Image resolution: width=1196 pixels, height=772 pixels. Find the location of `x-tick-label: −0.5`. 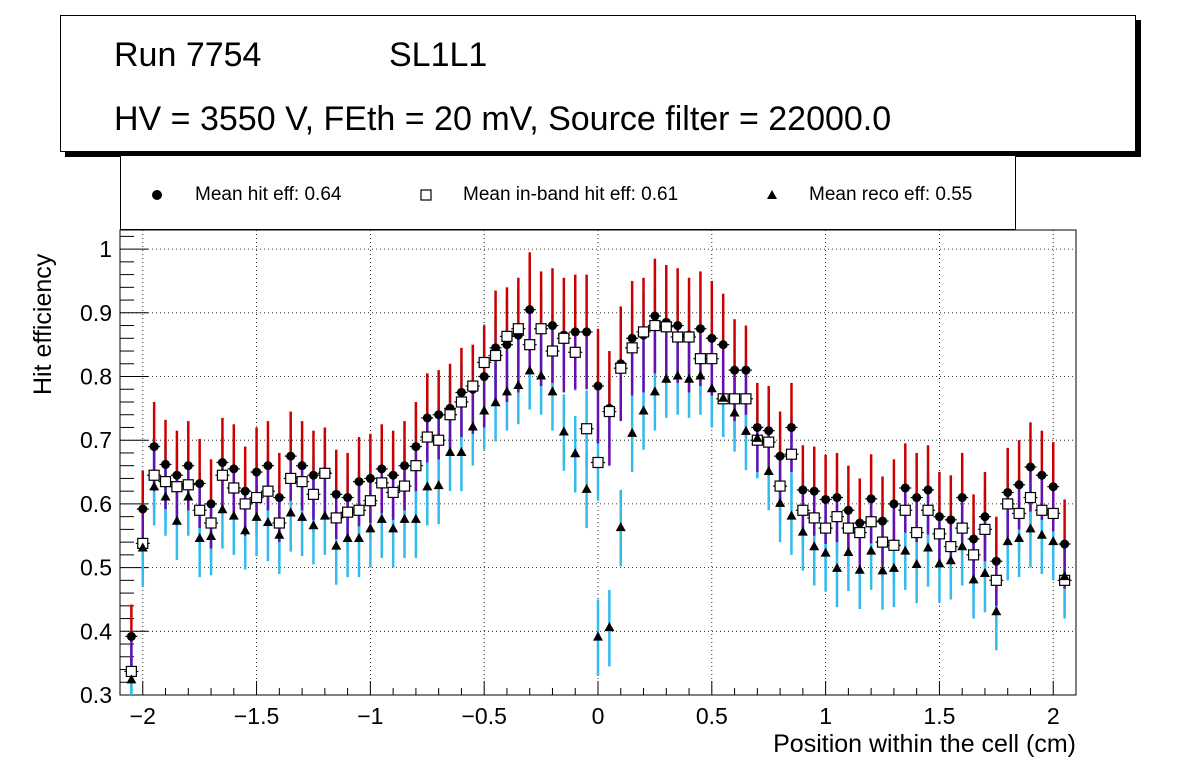

x-tick-label: −0.5 is located at coordinates (483, 716).